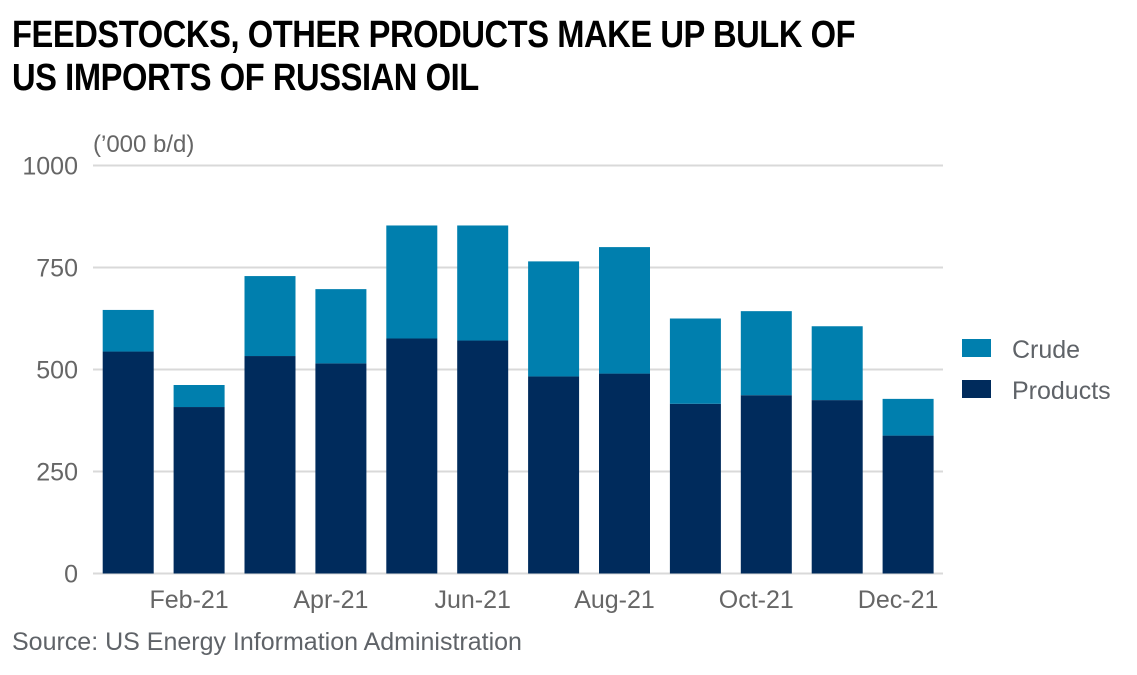  Describe the element at coordinates (71, 575) in the screenshot. I see `y-tick-label: 0` at that location.